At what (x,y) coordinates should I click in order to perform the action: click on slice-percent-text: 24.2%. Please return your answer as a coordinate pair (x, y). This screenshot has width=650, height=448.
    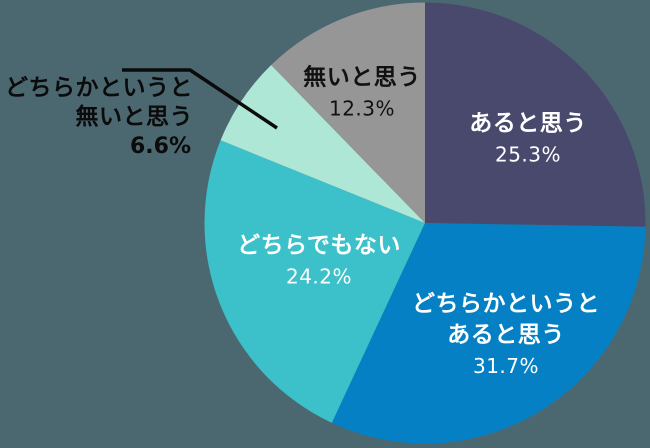
    Looking at the image, I should click on (319, 276).